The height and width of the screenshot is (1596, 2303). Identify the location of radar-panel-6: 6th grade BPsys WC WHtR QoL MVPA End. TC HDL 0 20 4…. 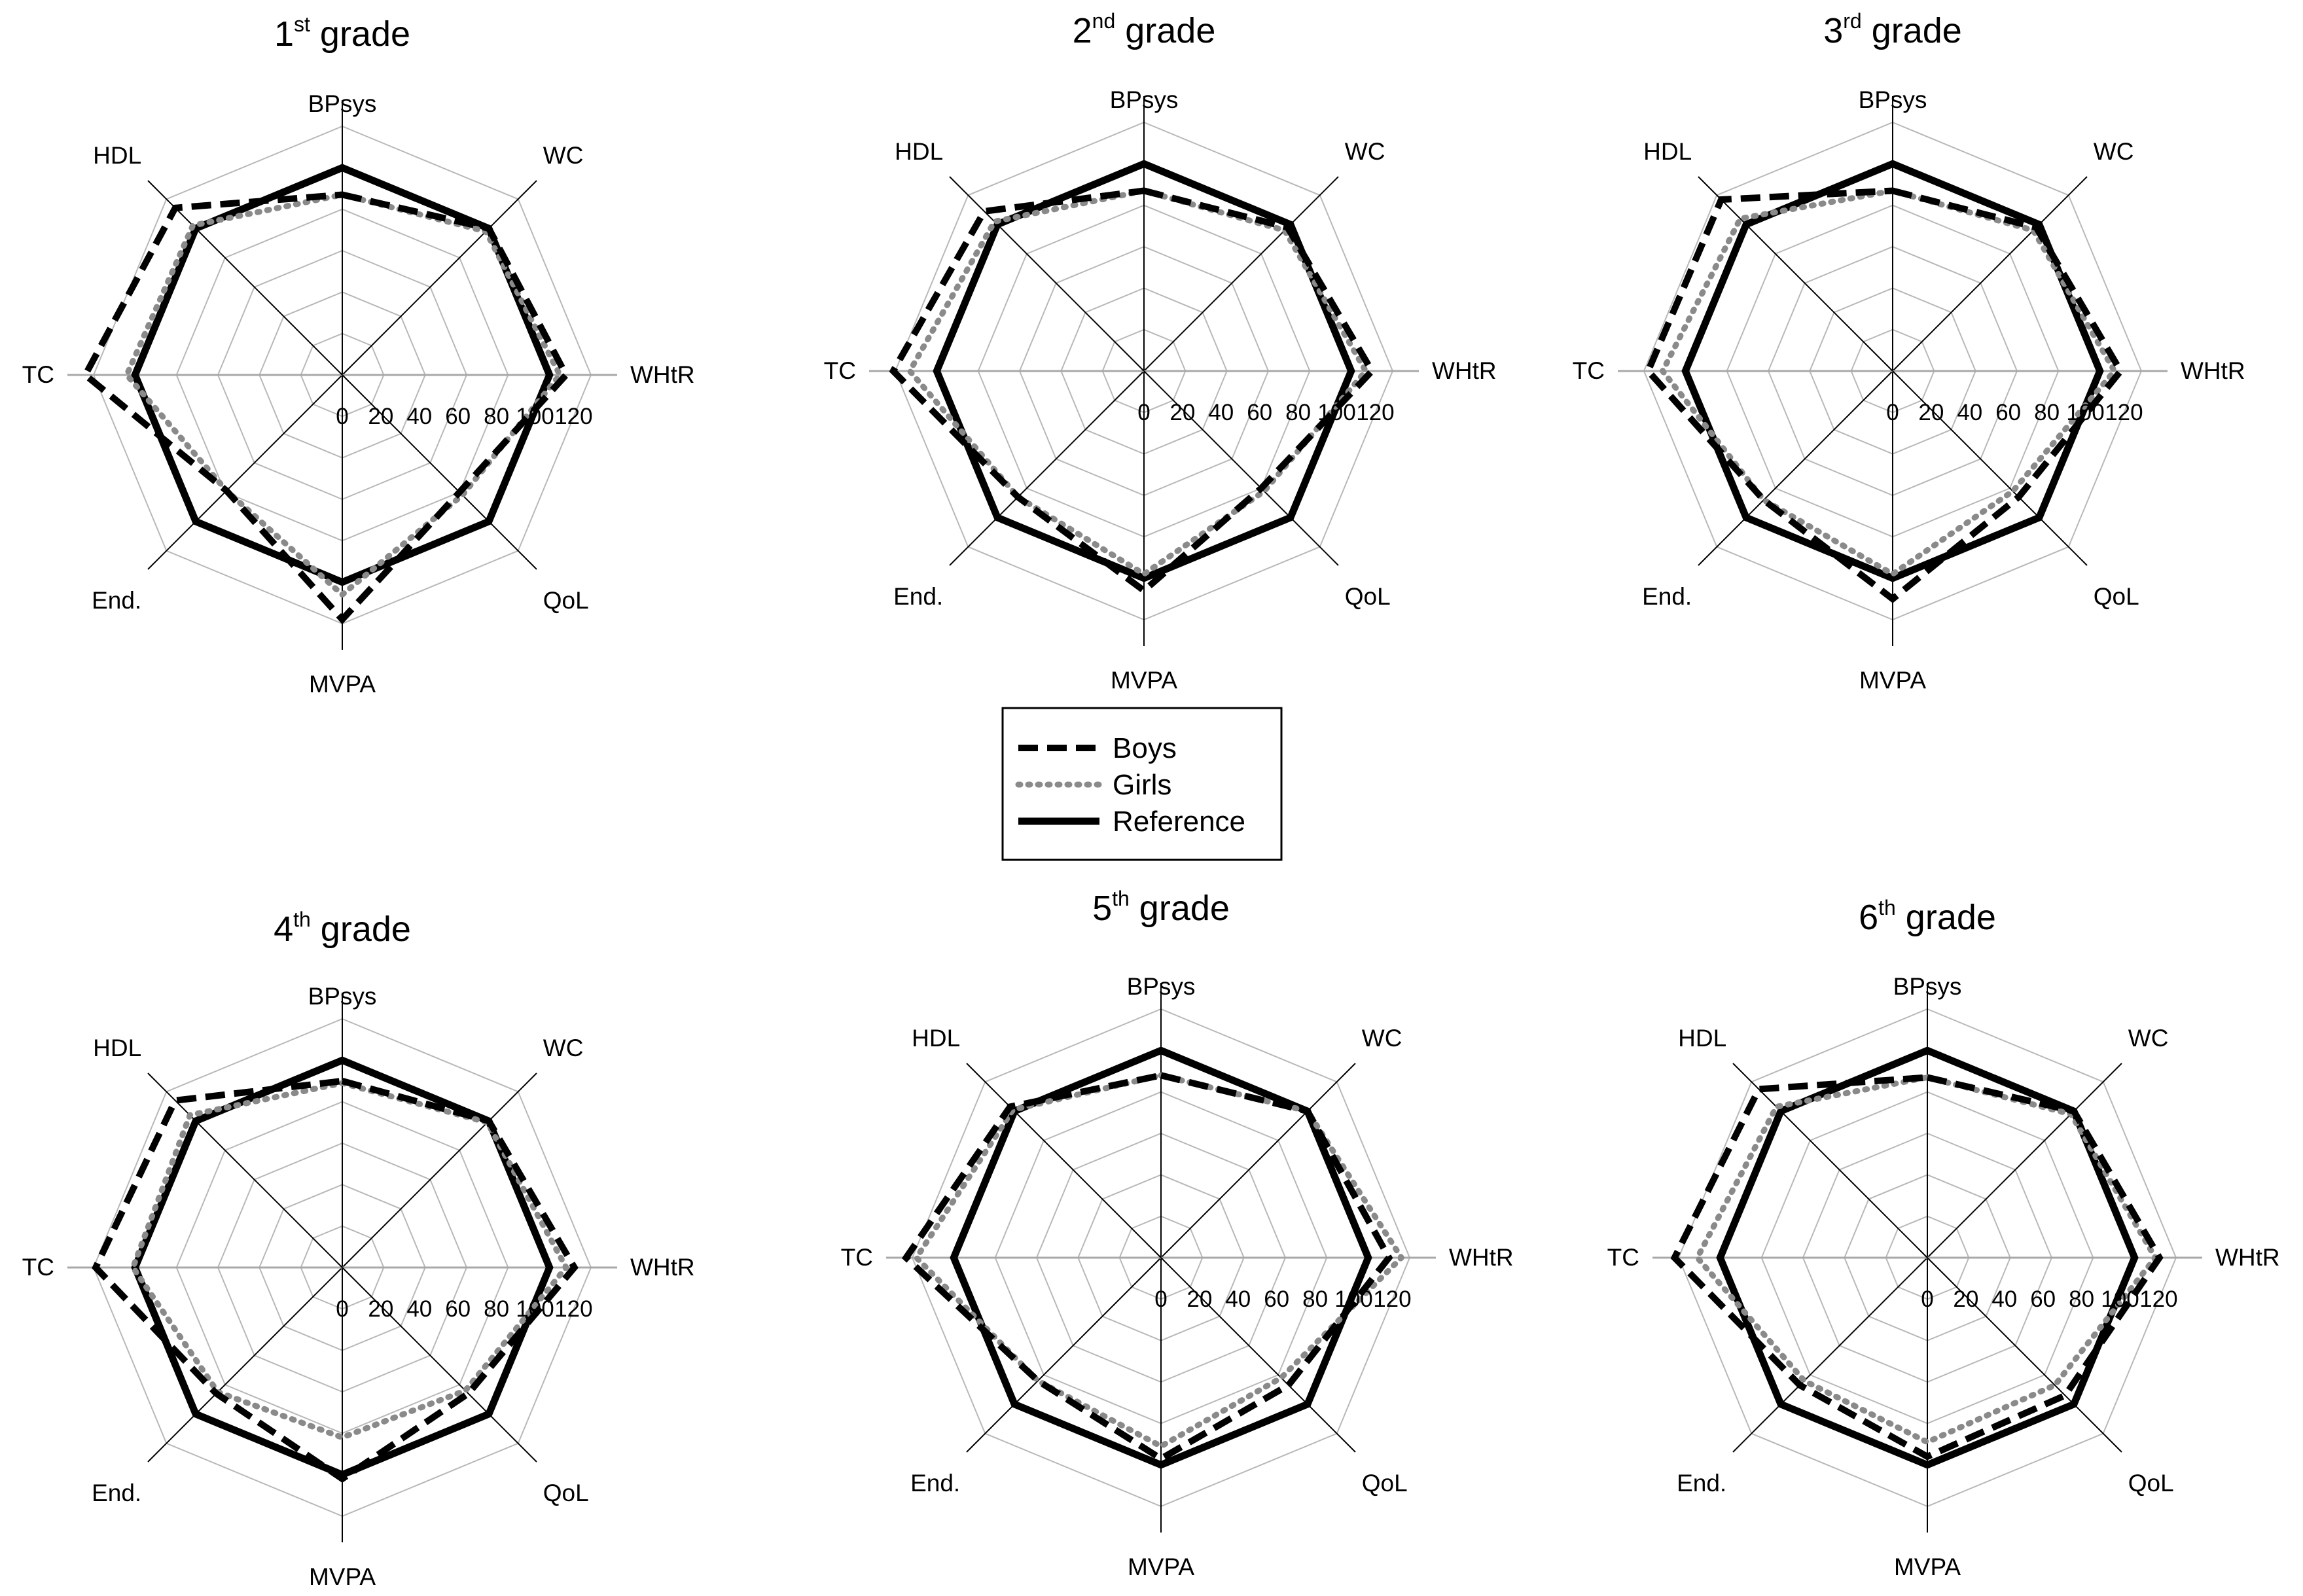
(1943, 1238).